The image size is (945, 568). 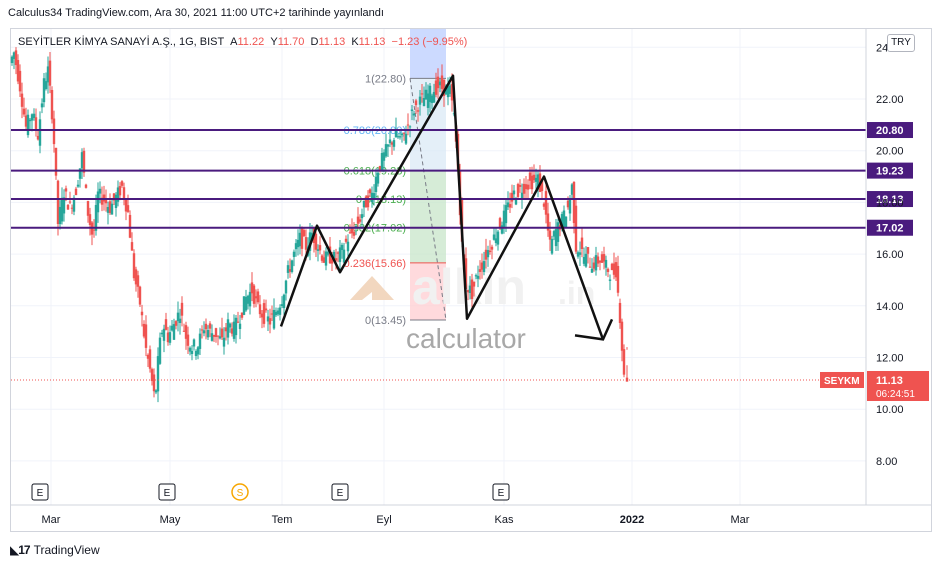 I want to click on level-label-bg, so click(x=890, y=227).